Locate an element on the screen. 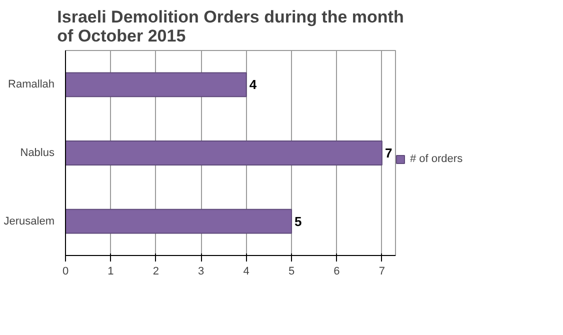 This screenshot has width=563, height=335. legend-label: # of orders is located at coordinates (436, 158).